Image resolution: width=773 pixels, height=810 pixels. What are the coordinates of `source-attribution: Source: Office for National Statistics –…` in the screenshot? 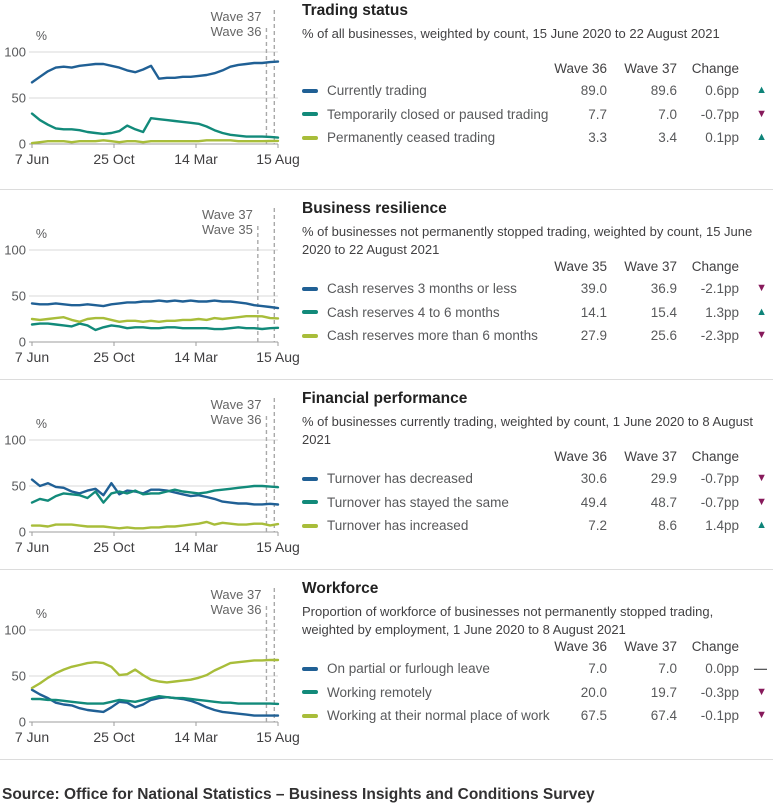 It's located at (298, 794).